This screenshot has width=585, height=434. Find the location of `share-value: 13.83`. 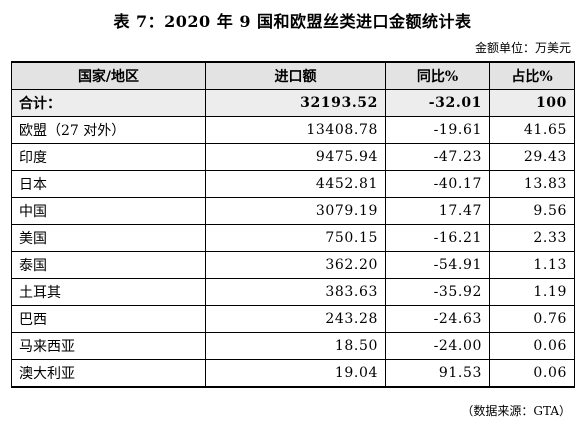

share-value: 13.83 is located at coordinates (532, 184).